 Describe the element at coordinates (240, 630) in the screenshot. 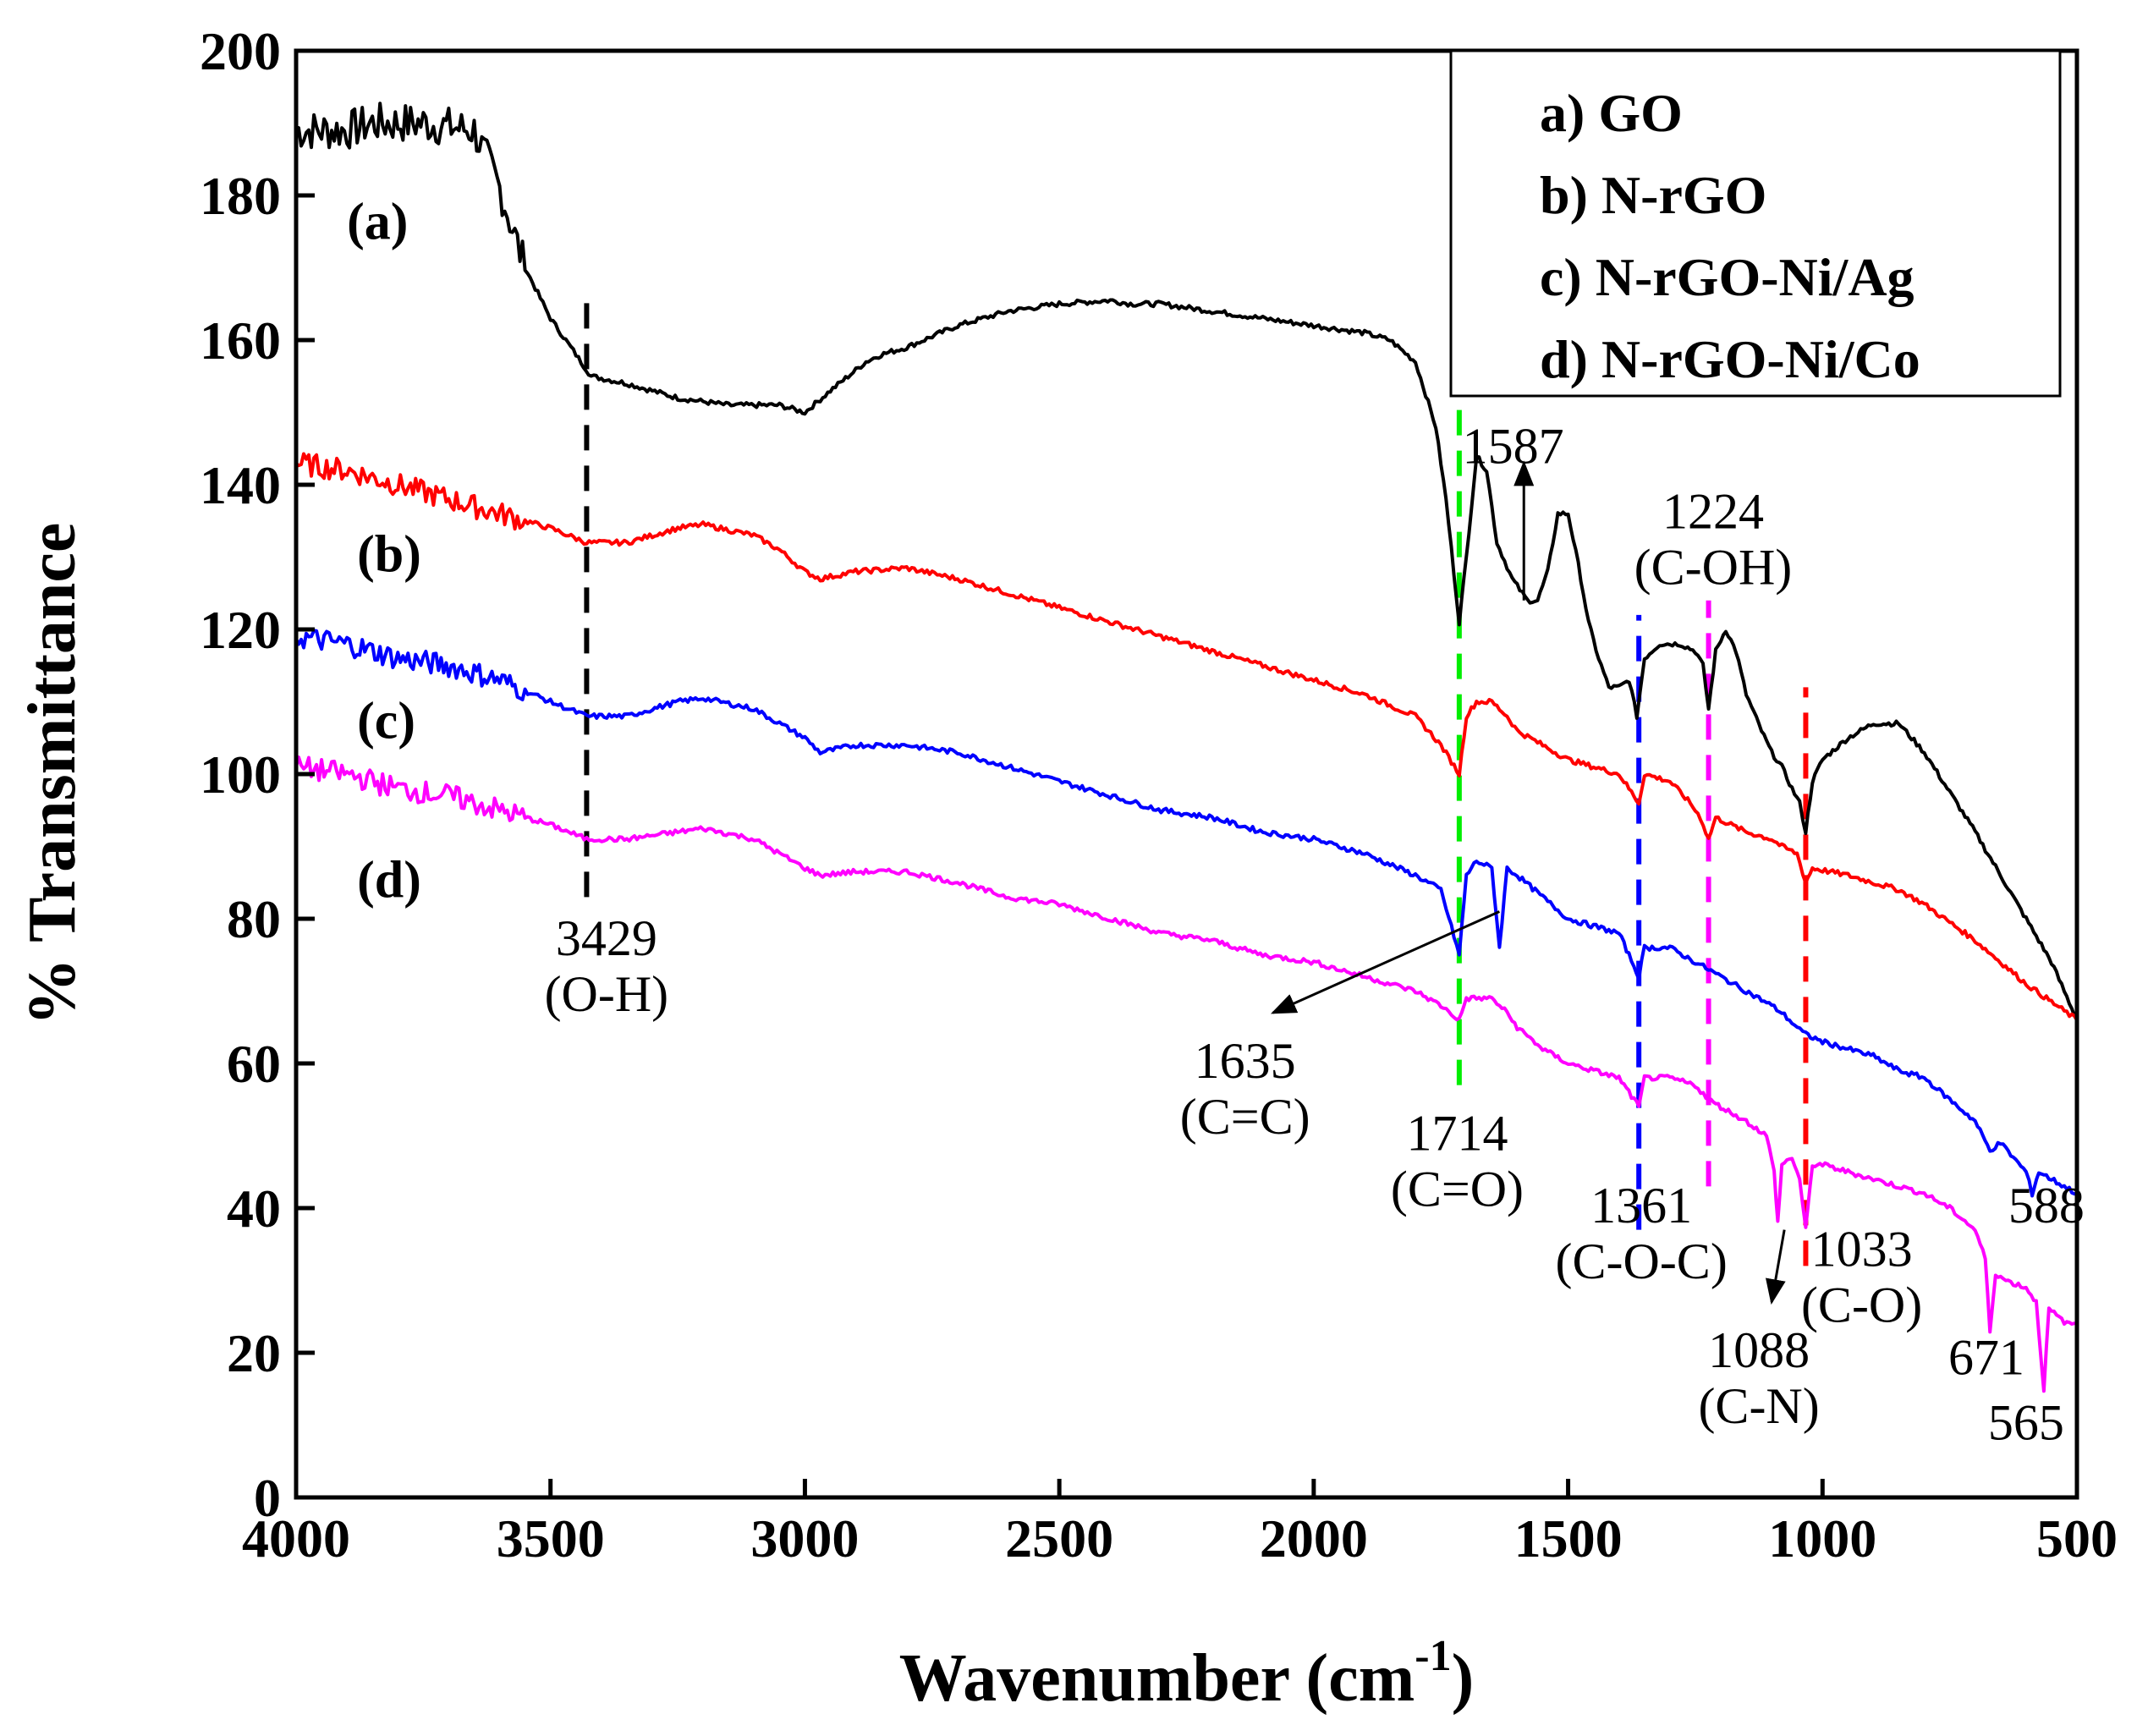

I see `y-tick-label: 120` at that location.